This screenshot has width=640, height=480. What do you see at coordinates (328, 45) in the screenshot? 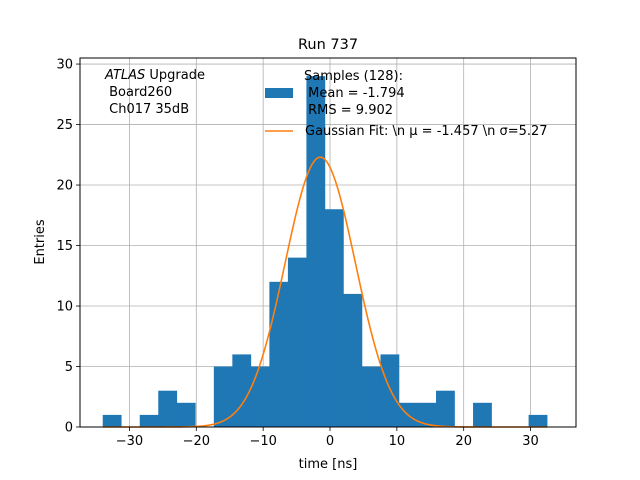
I see `chart-title: Run 737` at bounding box center [328, 45].